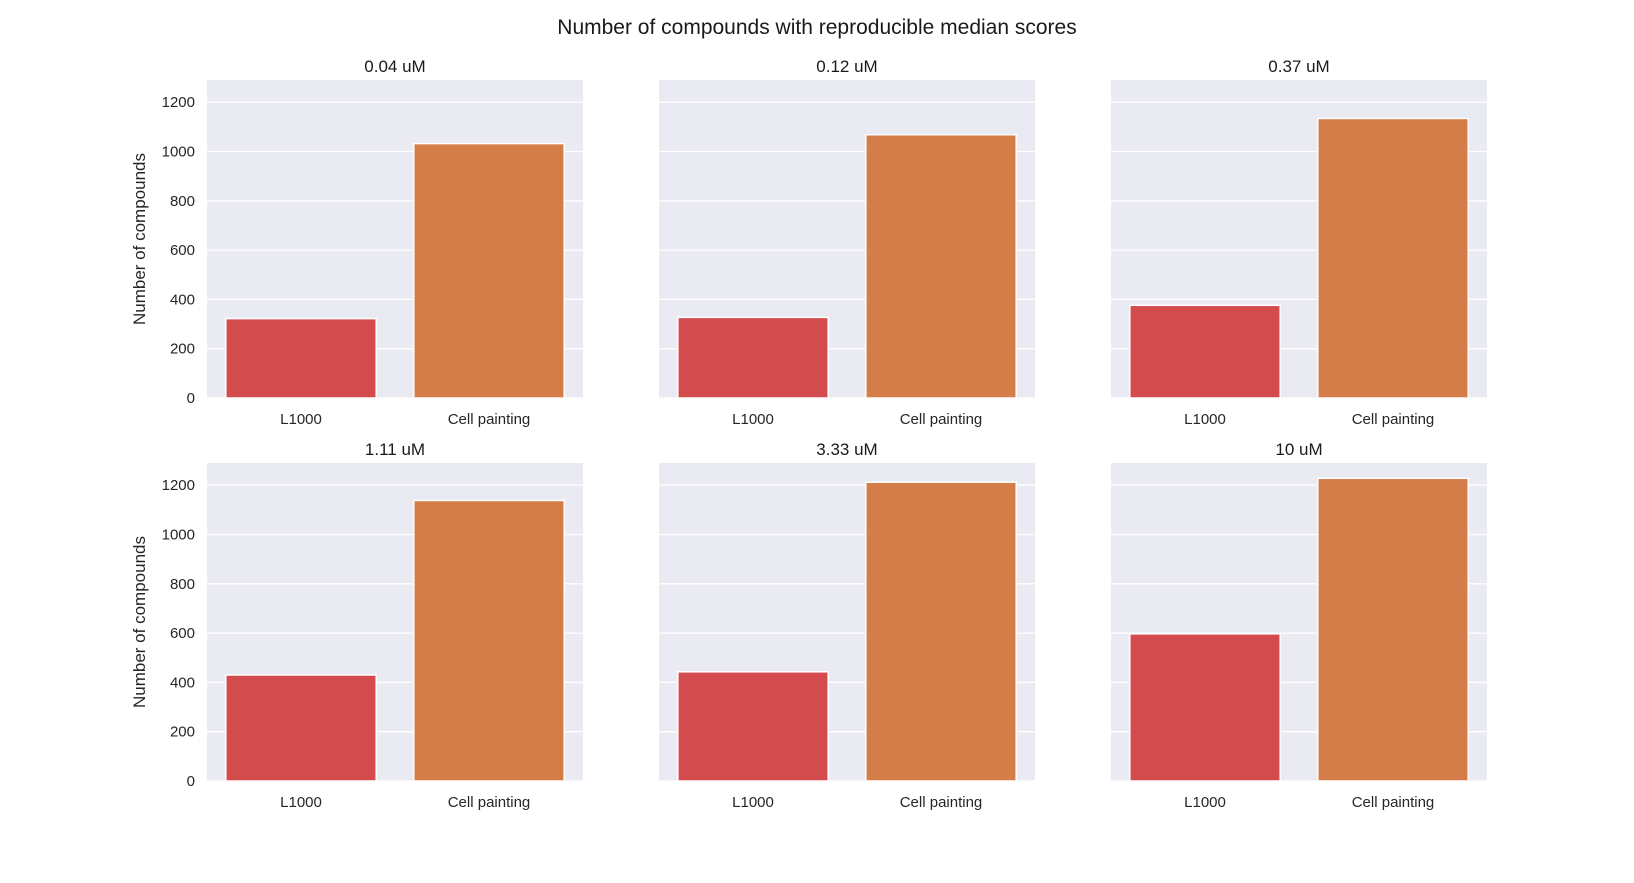 This screenshot has width=1634, height=883. I want to click on panel-title: 0.04 uM, so click(394, 66).